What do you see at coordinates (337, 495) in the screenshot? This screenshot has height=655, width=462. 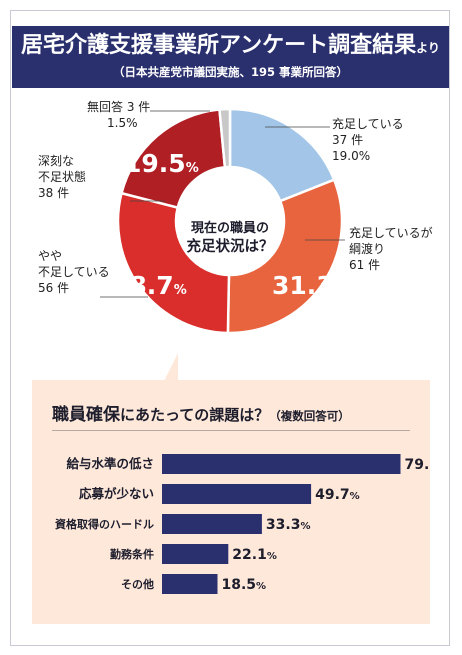 I see `bar-value-label-1: 49.7%` at bounding box center [337, 495].